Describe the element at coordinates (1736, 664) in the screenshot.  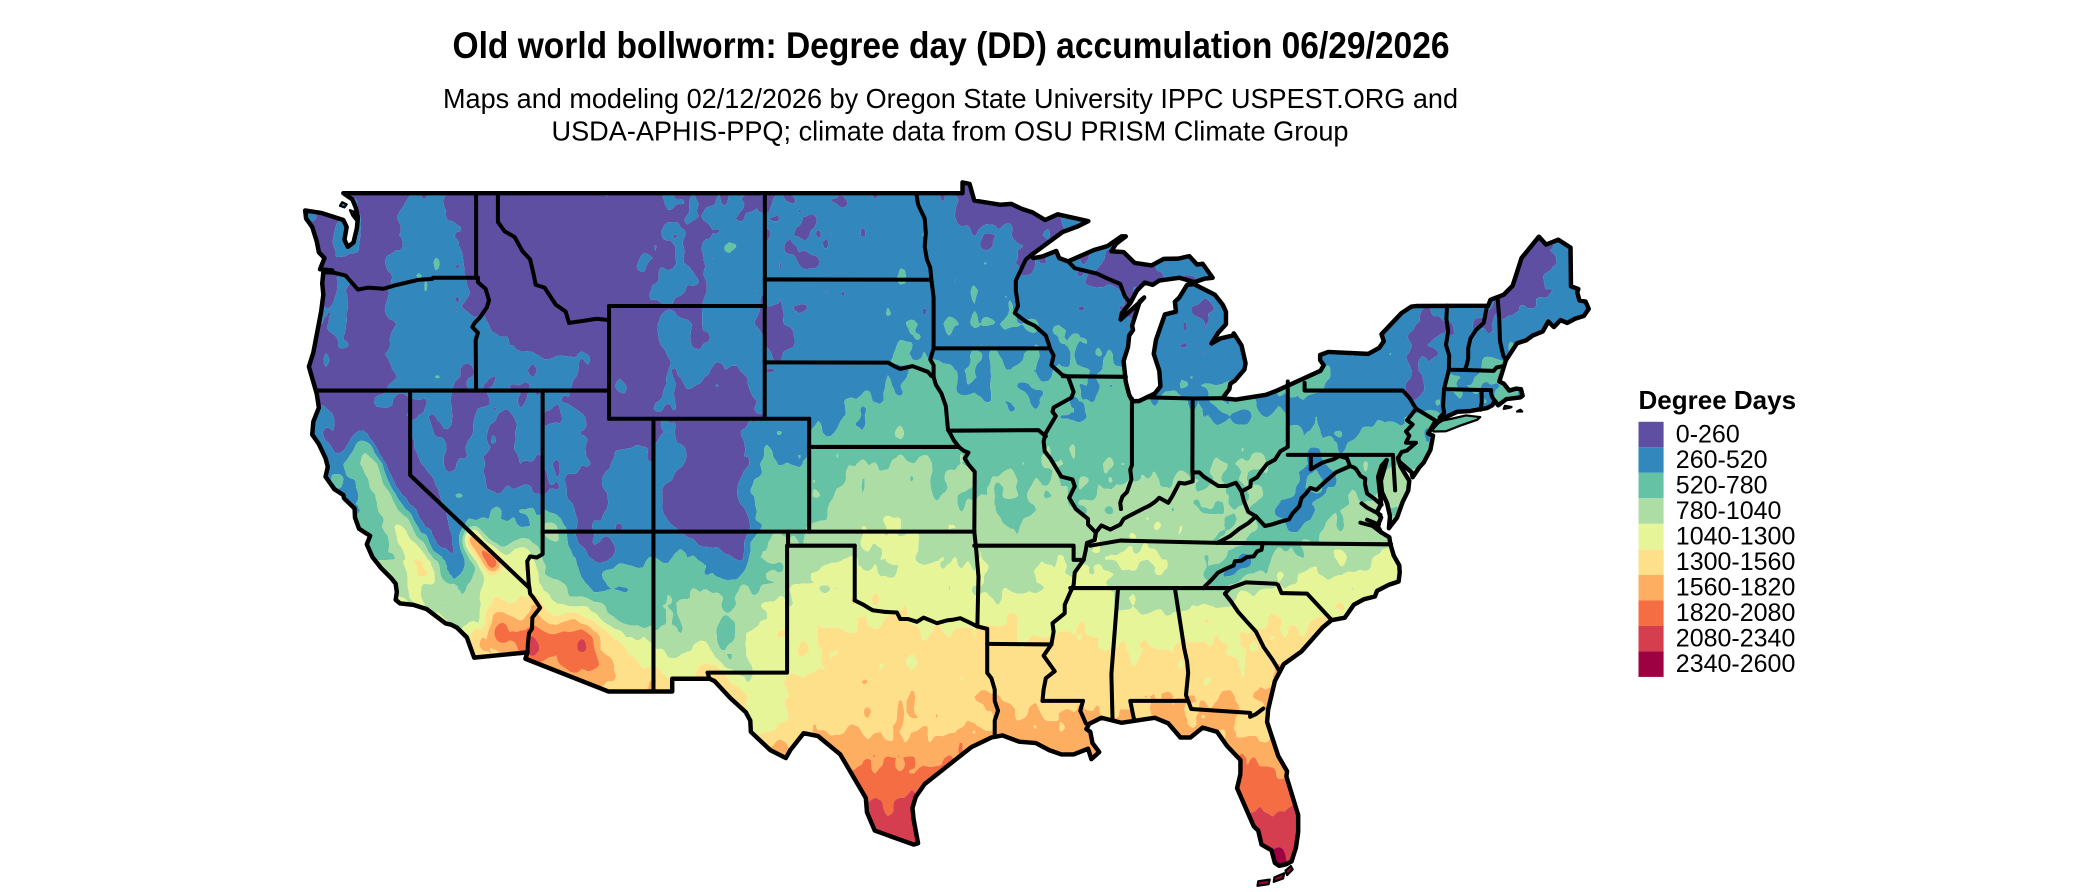
I see `svg-text: 2340-2600` at that location.